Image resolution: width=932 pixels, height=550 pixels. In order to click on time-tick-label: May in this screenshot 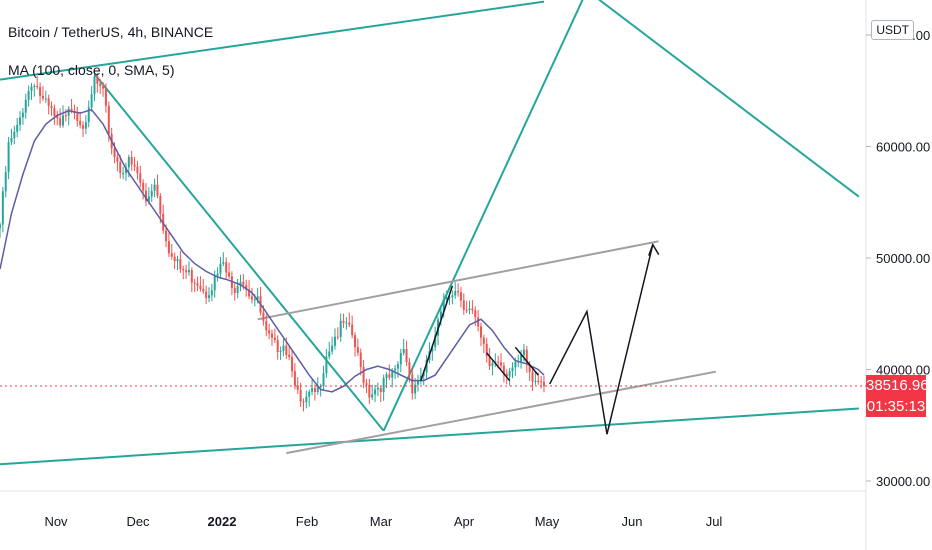, I will do `click(547, 521)`.